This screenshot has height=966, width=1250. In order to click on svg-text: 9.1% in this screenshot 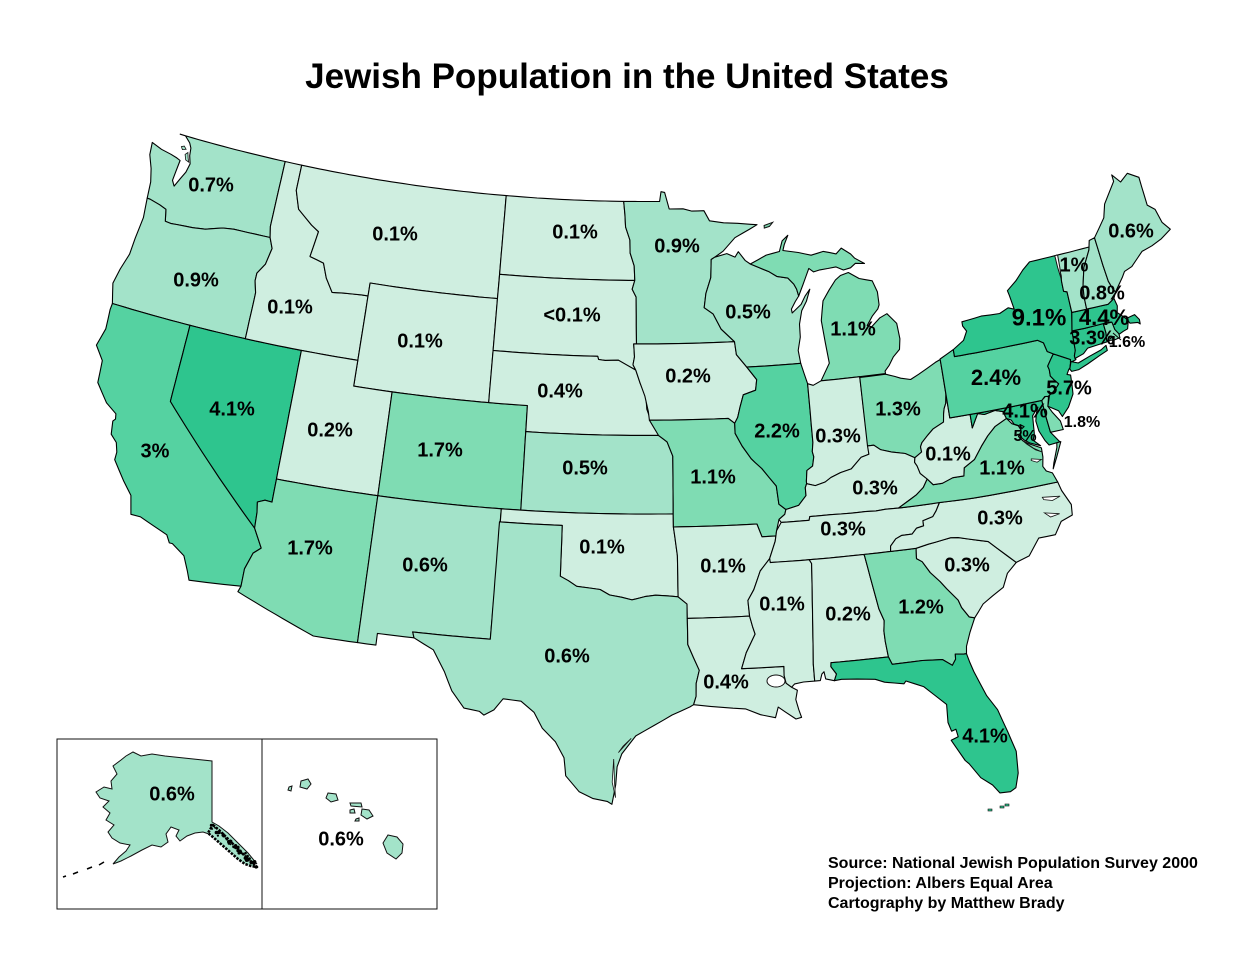, I will do `click(1039, 317)`.